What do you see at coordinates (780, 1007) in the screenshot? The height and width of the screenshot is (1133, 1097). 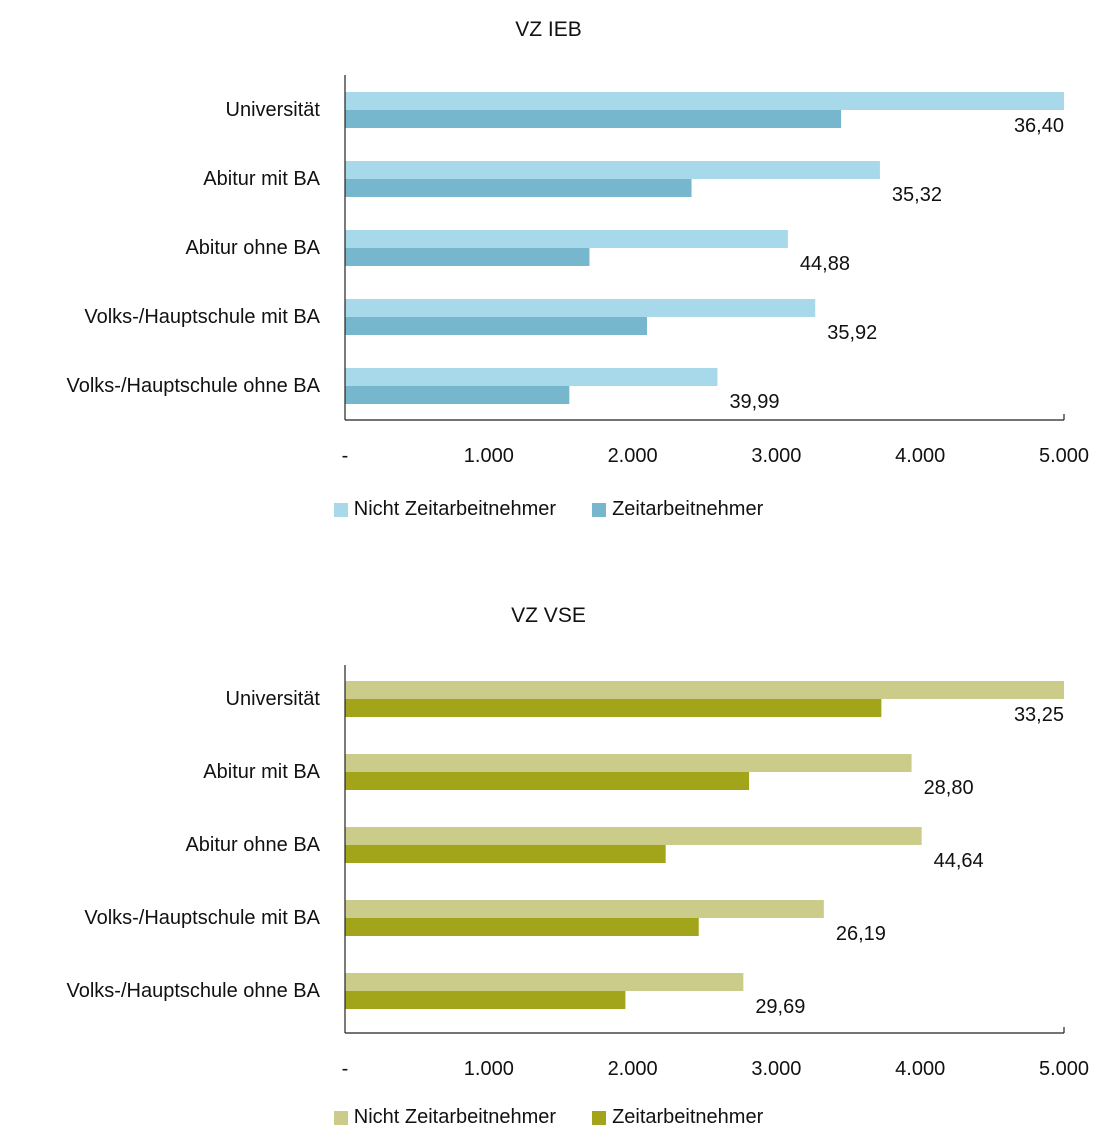 I see `data-label: 29,69` at bounding box center [780, 1007].